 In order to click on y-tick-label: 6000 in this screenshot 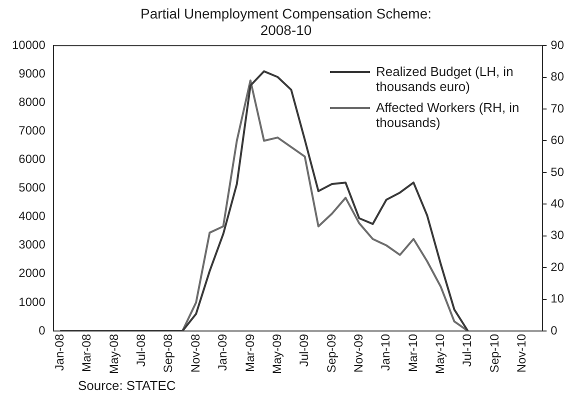, I will do `click(32, 159)`.